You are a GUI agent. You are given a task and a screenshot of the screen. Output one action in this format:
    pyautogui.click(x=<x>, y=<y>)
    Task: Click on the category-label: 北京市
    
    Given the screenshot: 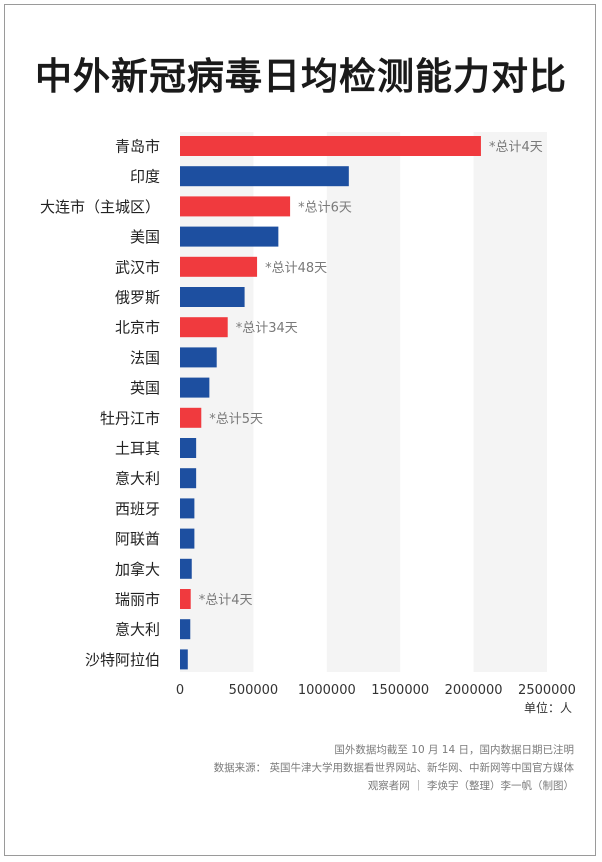 What is the action you would take?
    pyautogui.click(x=137, y=328)
    